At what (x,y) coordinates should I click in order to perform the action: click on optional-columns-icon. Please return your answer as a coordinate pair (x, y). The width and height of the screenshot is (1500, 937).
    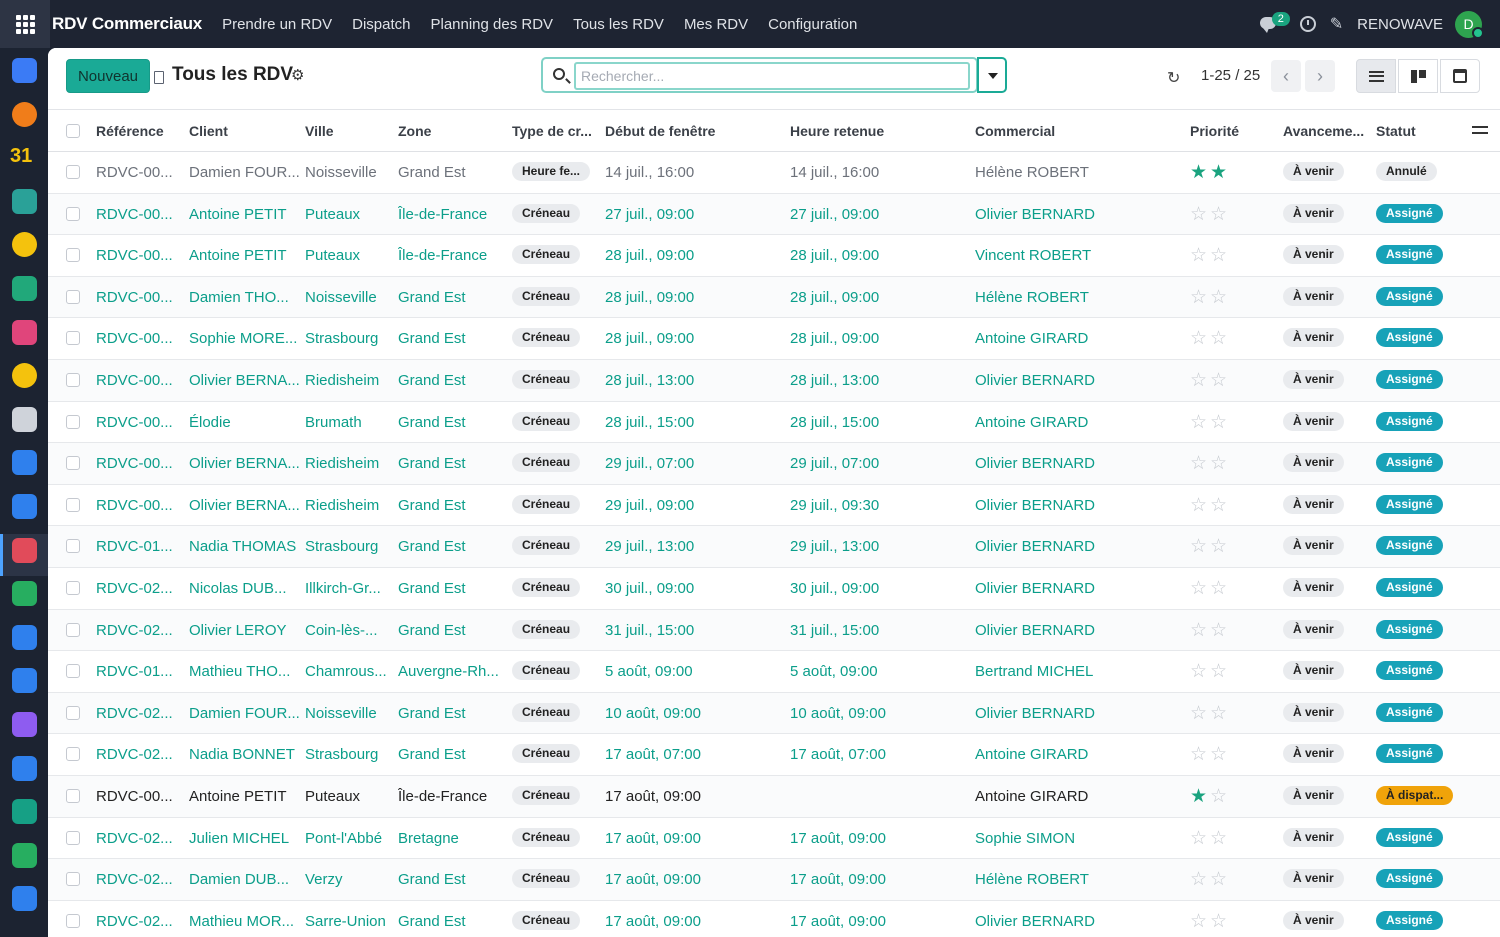
    Looking at the image, I should click on (1480, 130).